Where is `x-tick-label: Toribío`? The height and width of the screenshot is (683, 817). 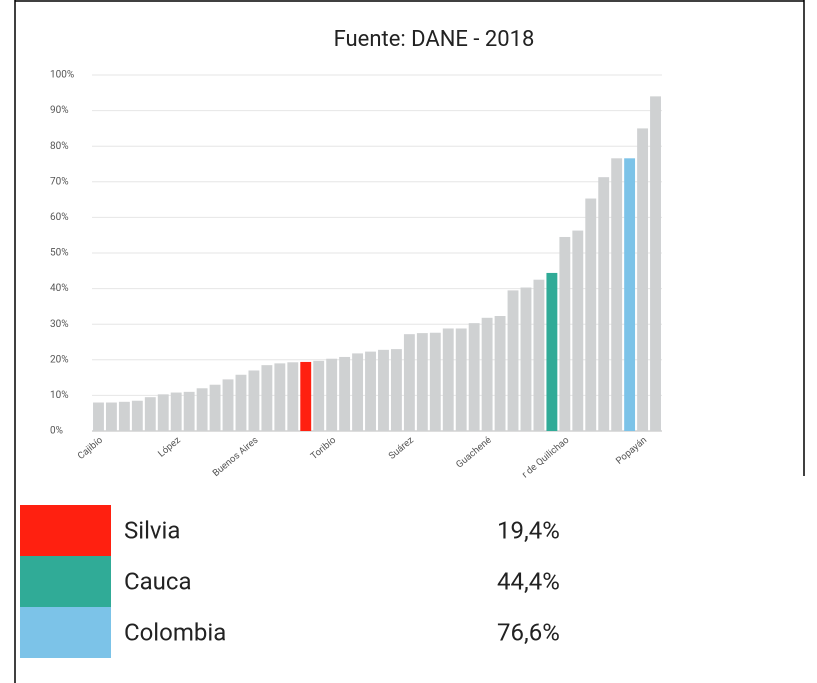
x-tick-label: Toribío is located at coordinates (323, 448).